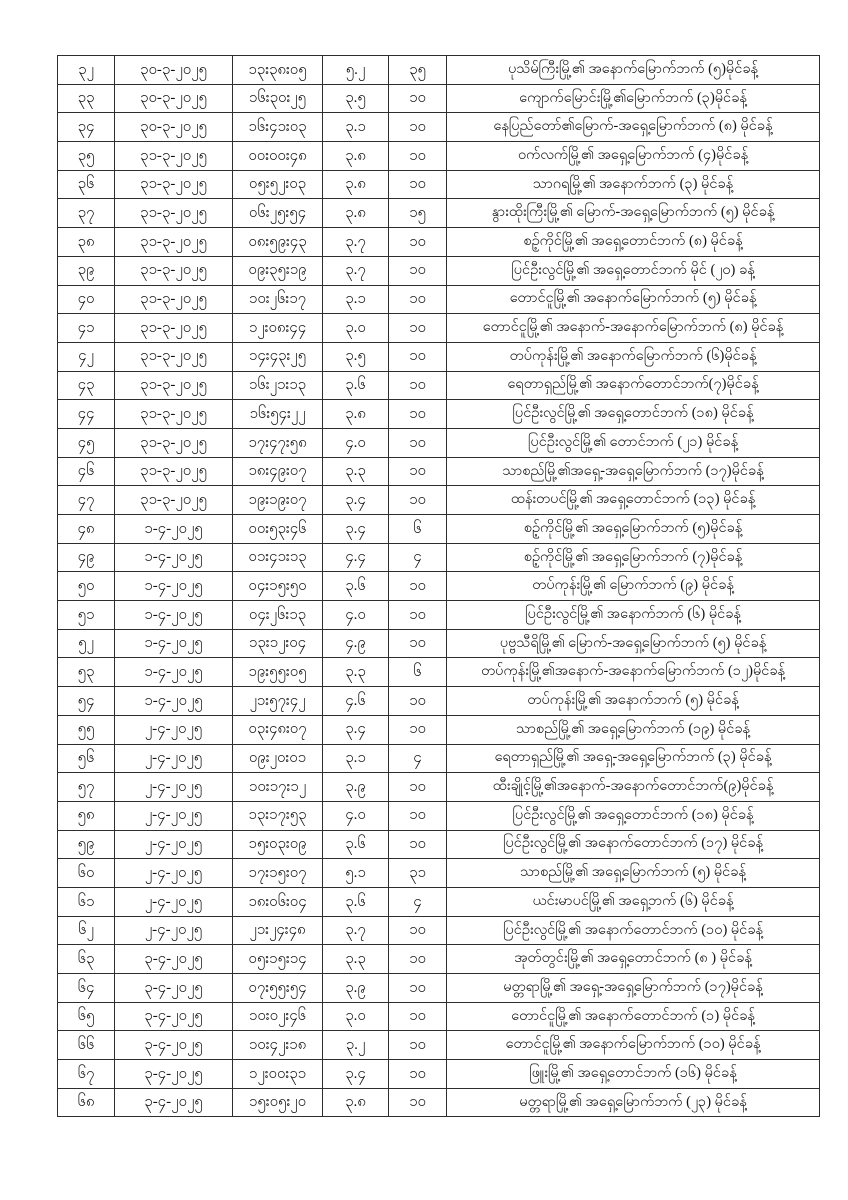  Describe the element at coordinates (277, 299) in the screenshot. I see `event-time-cell: ၁၀း၂၆း၁၇` at that location.